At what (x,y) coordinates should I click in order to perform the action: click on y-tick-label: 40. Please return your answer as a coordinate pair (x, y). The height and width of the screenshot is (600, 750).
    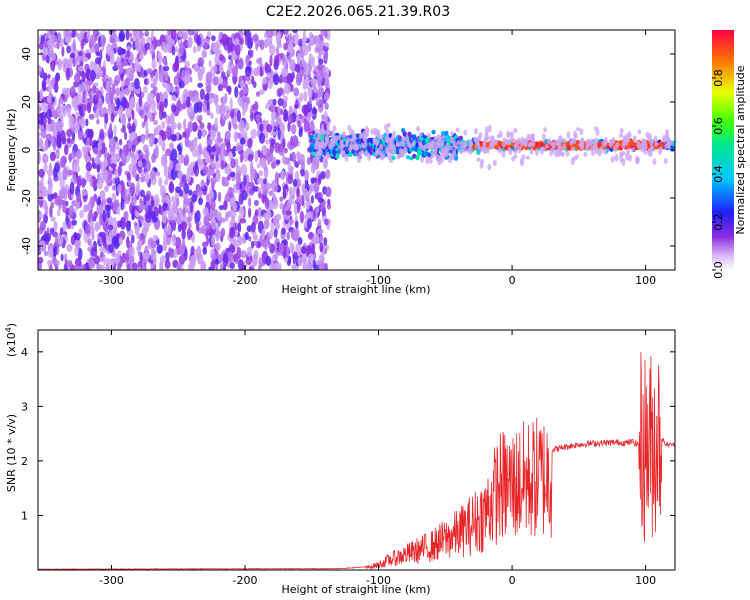
    Looking at the image, I should click on (26, 54).